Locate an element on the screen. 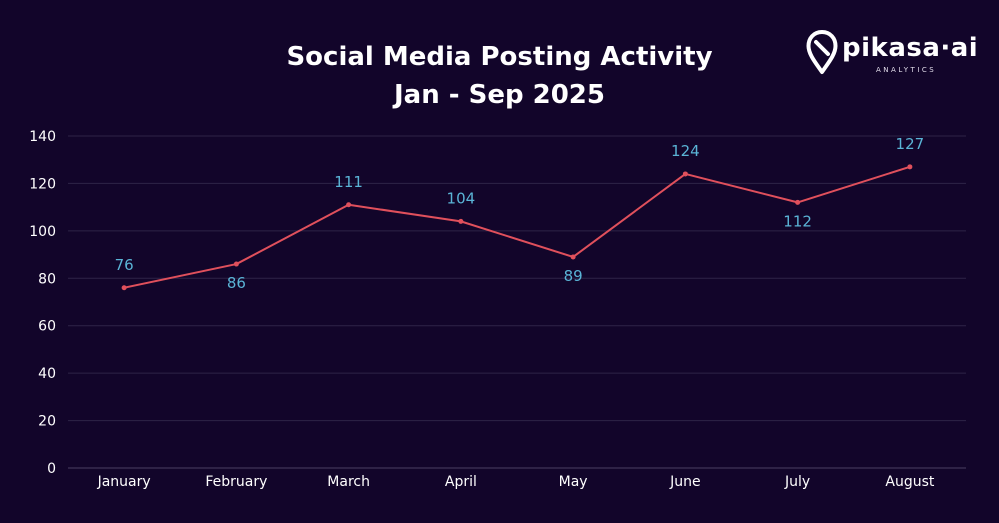 This screenshot has height=523, width=999. brand-logo: pikasa·ai ANALYTICS is located at coordinates (892, 54).